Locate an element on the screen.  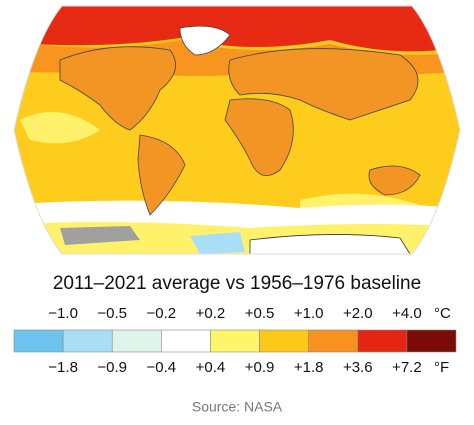
legend-label: +1.0 is located at coordinates (309, 313).